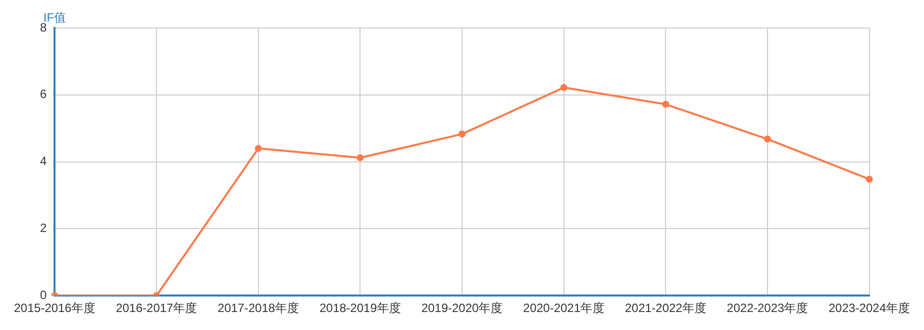  Describe the element at coordinates (869, 308) in the screenshot. I see `x-tick-label: 2023-2024年度` at that location.